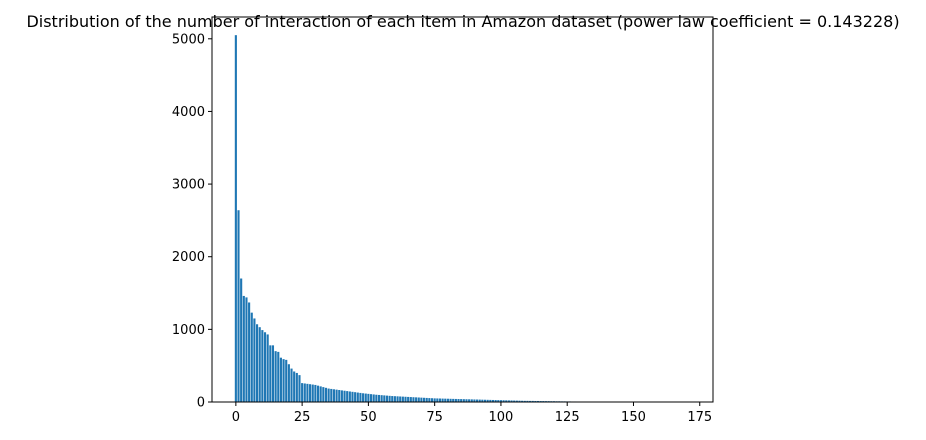 The height and width of the screenshot is (440, 926). I want to click on x-tick-label: 25, so click(302, 417).